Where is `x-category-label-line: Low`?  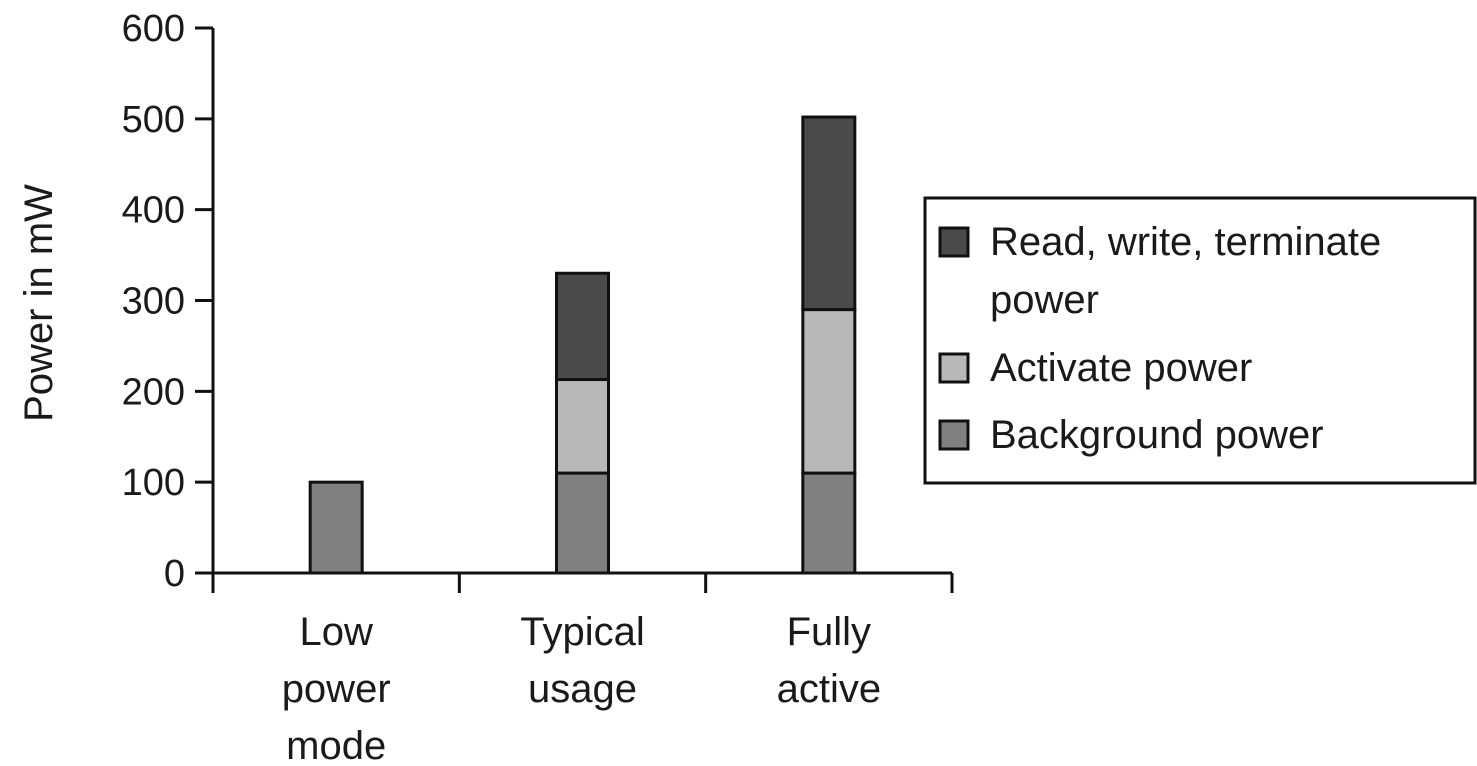 x-category-label-line: Low is located at coordinates (335, 632).